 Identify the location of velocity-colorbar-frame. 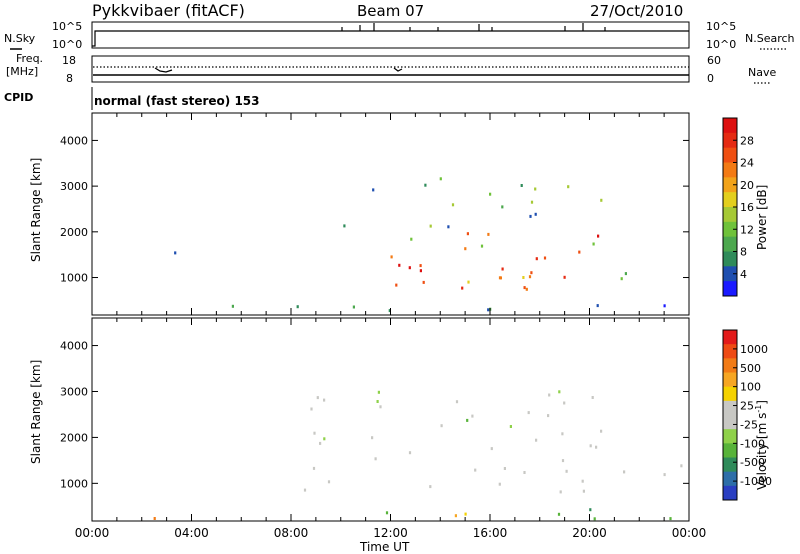
(730, 415).